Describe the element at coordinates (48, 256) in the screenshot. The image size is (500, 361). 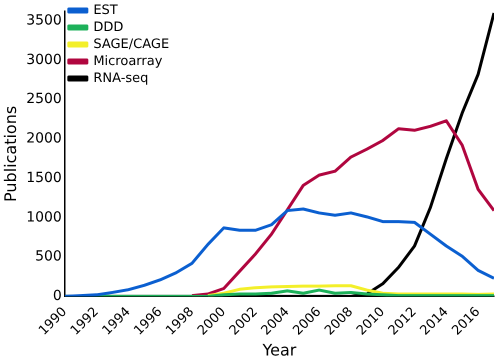
I see `y-tick-label: 500` at that location.